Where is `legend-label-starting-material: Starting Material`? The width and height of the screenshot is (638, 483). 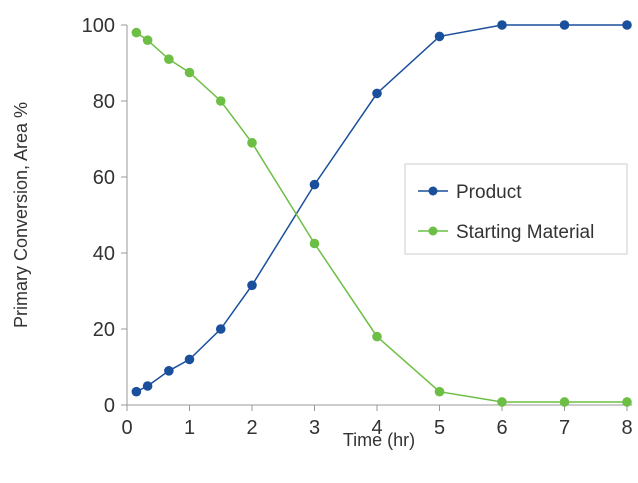 legend-label-starting-material: Starting Material is located at coordinates (525, 232).